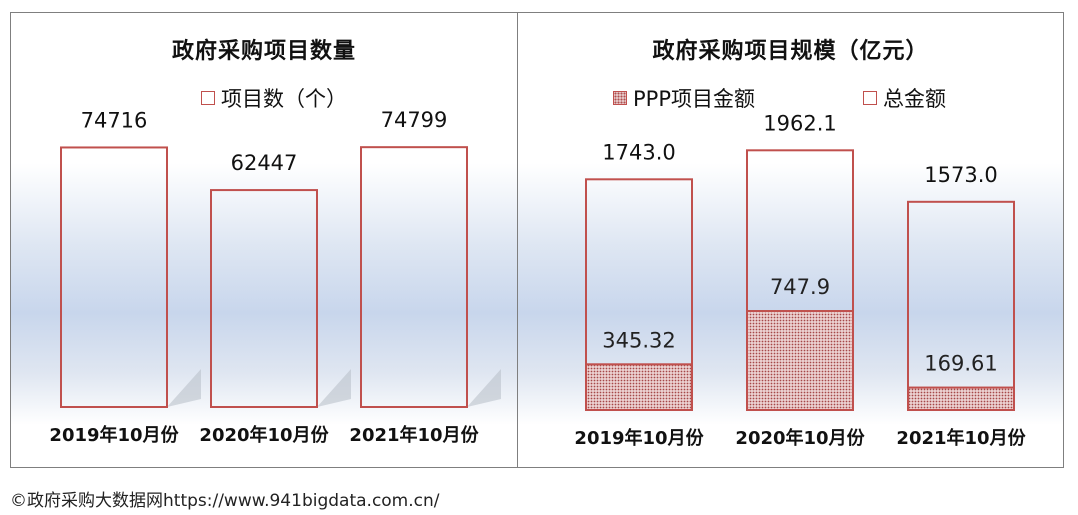  Describe the element at coordinates (961, 305) in the screenshot. I see `bar-total-amount` at that location.